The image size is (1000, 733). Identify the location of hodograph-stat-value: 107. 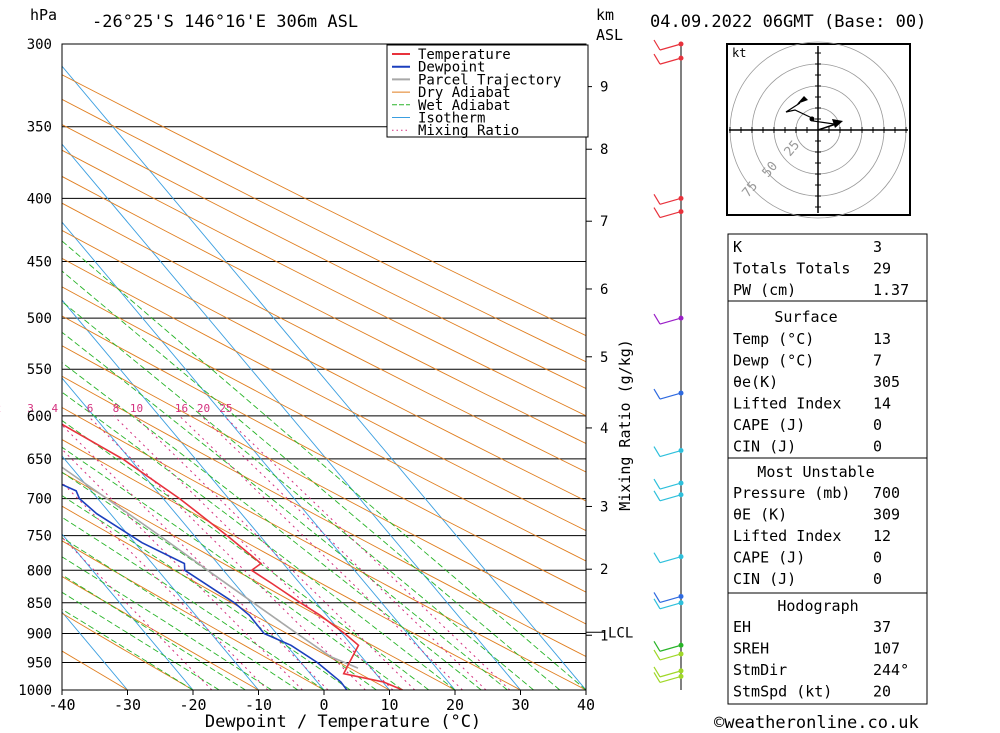
(886, 649).